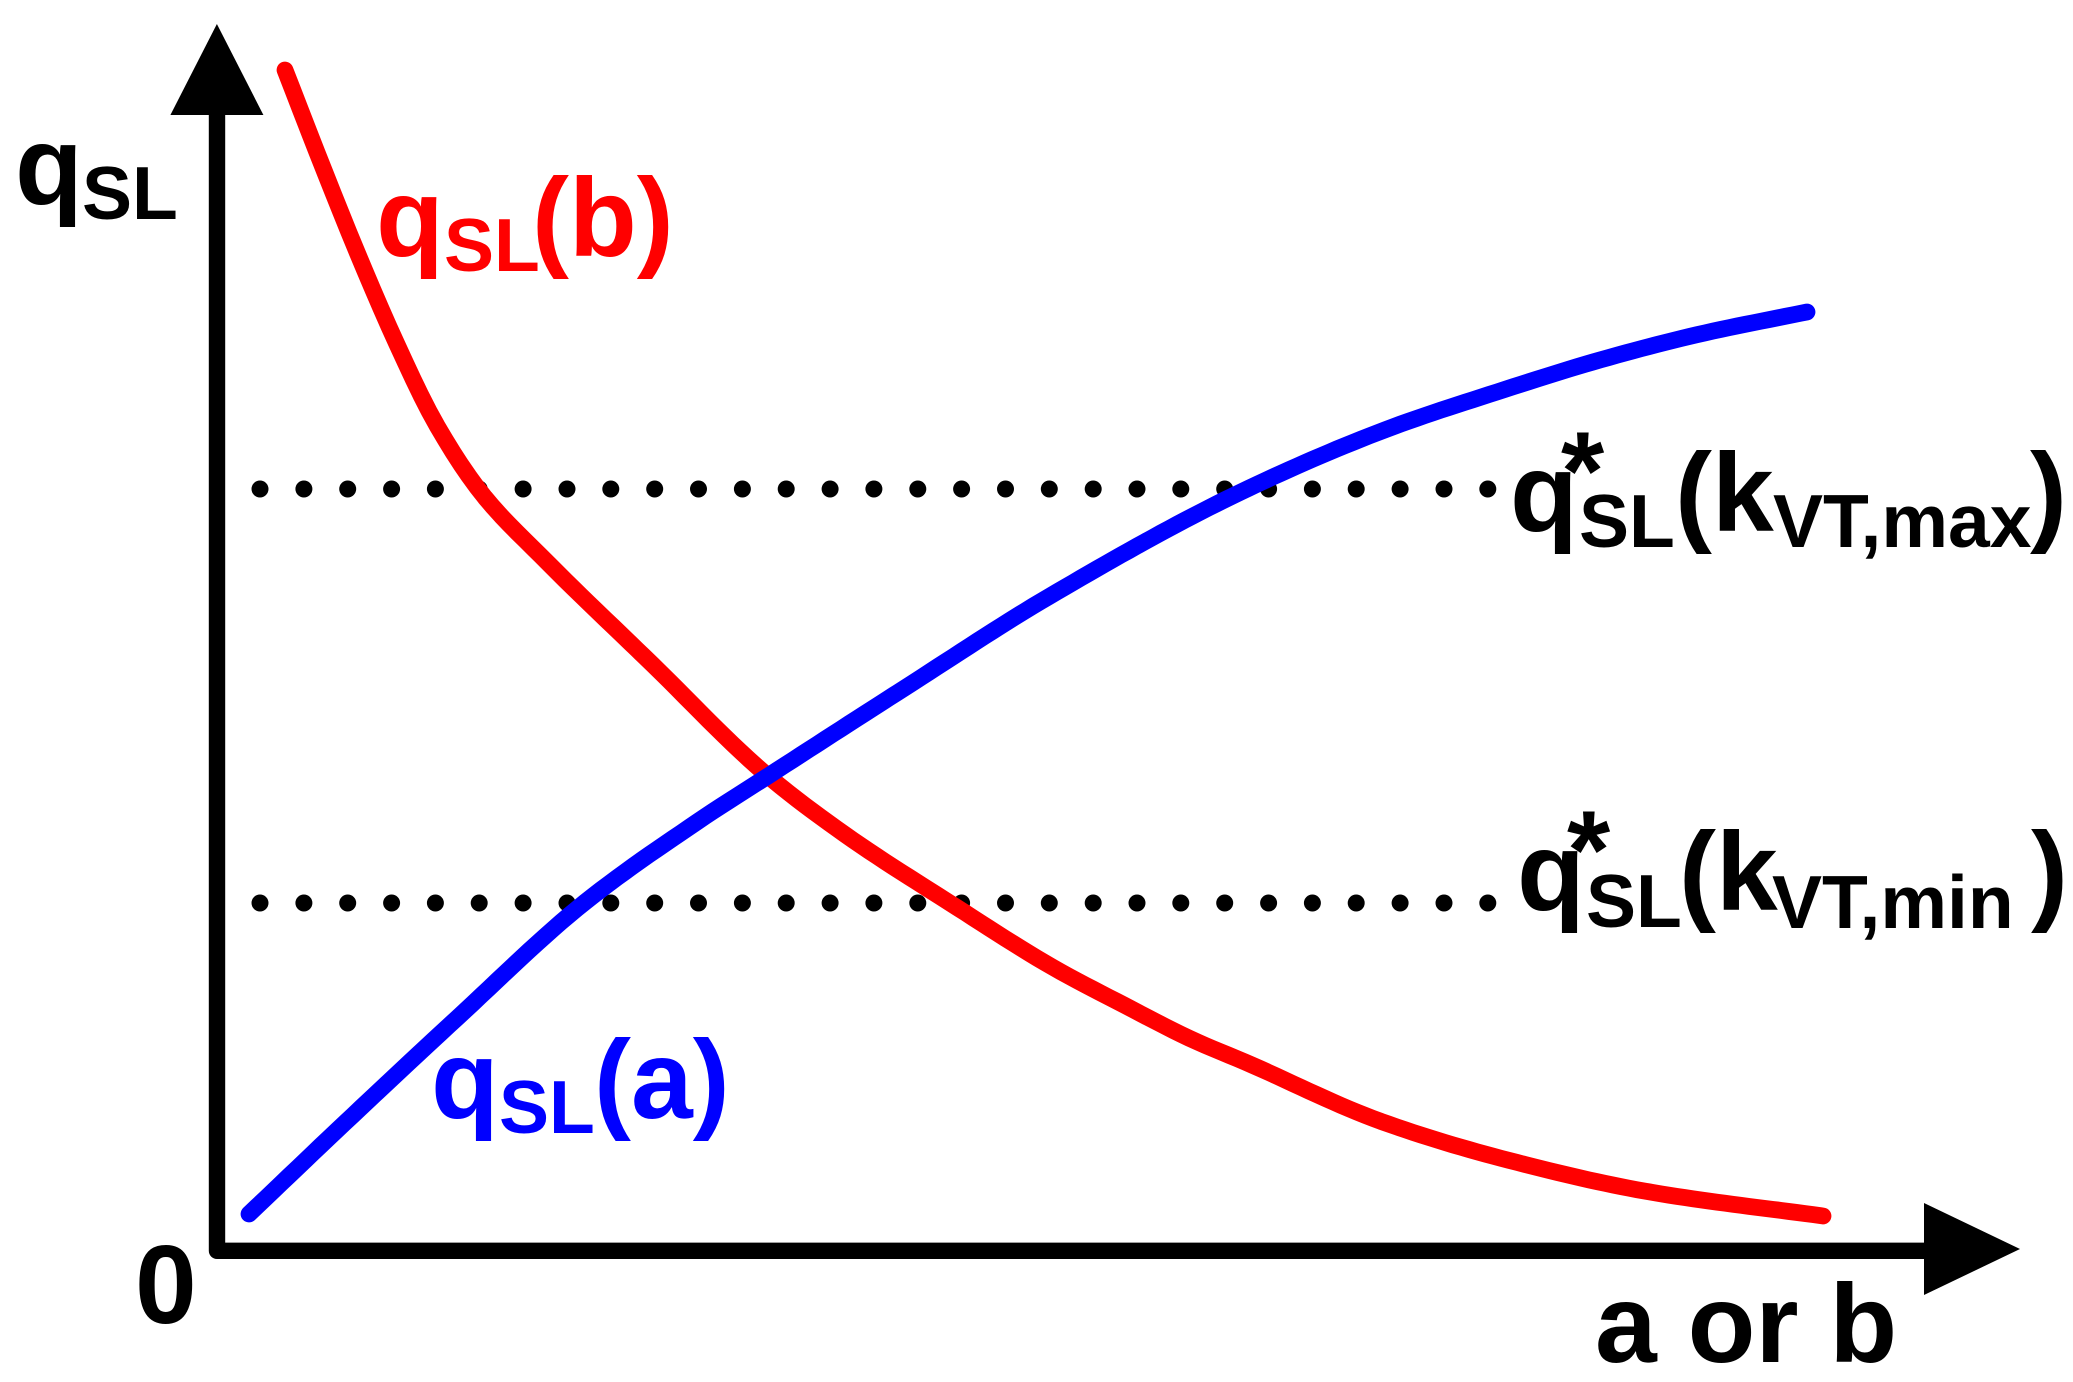 The height and width of the screenshot is (1382, 2073). Describe the element at coordinates (166, 1285) in the screenshot. I see `svg-text: 0` at that location.